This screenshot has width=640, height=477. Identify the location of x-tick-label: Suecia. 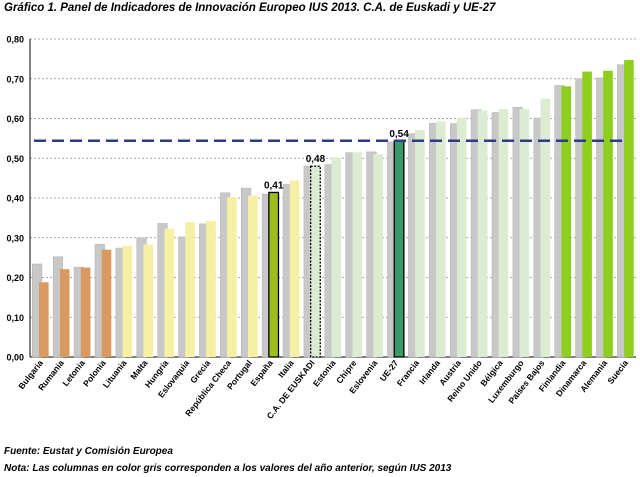
(617, 372).